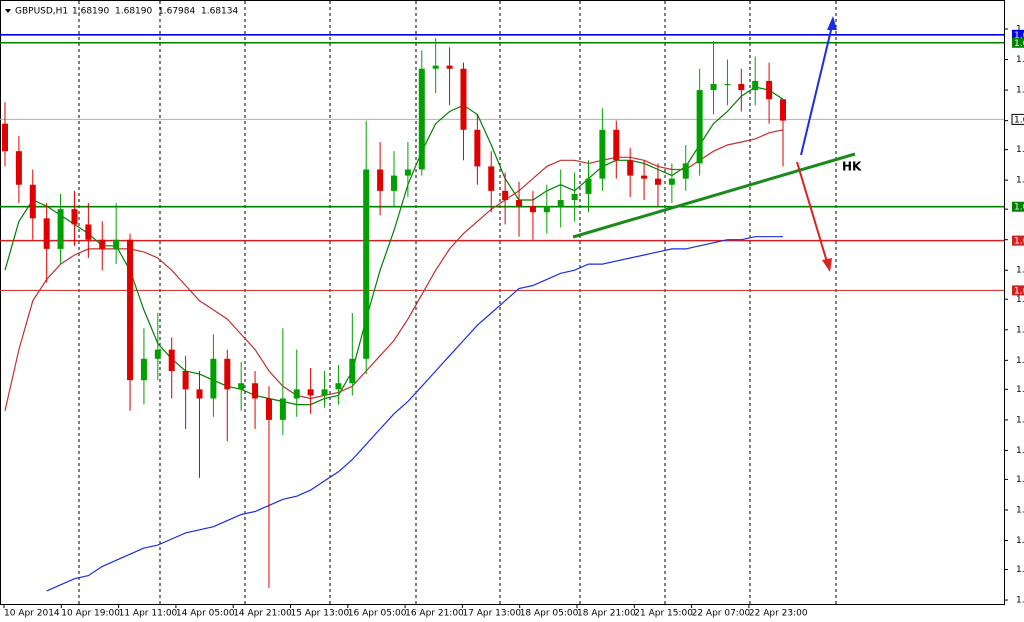 This screenshot has height=622, width=1024. I want to click on header-value: 1.68134, so click(219, 12).